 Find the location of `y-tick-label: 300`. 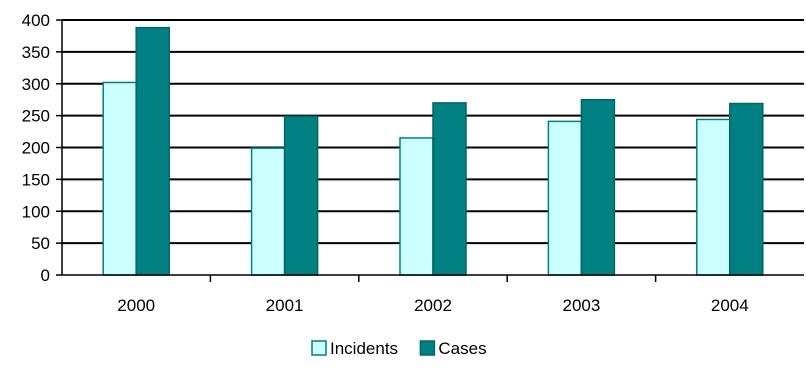

y-tick-label: 300 is located at coordinates (36, 84).